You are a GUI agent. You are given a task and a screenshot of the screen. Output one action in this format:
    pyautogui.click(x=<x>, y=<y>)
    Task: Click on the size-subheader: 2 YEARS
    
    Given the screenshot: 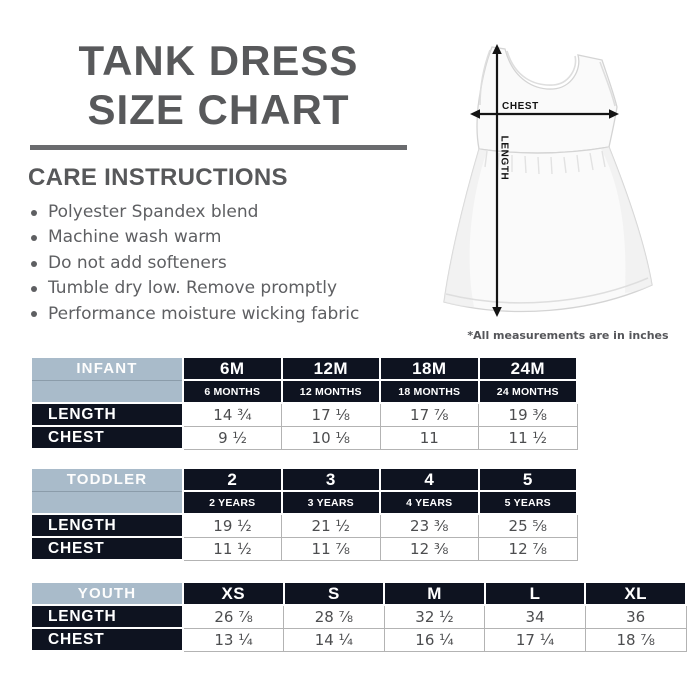 What is the action you would take?
    pyautogui.click(x=232, y=502)
    